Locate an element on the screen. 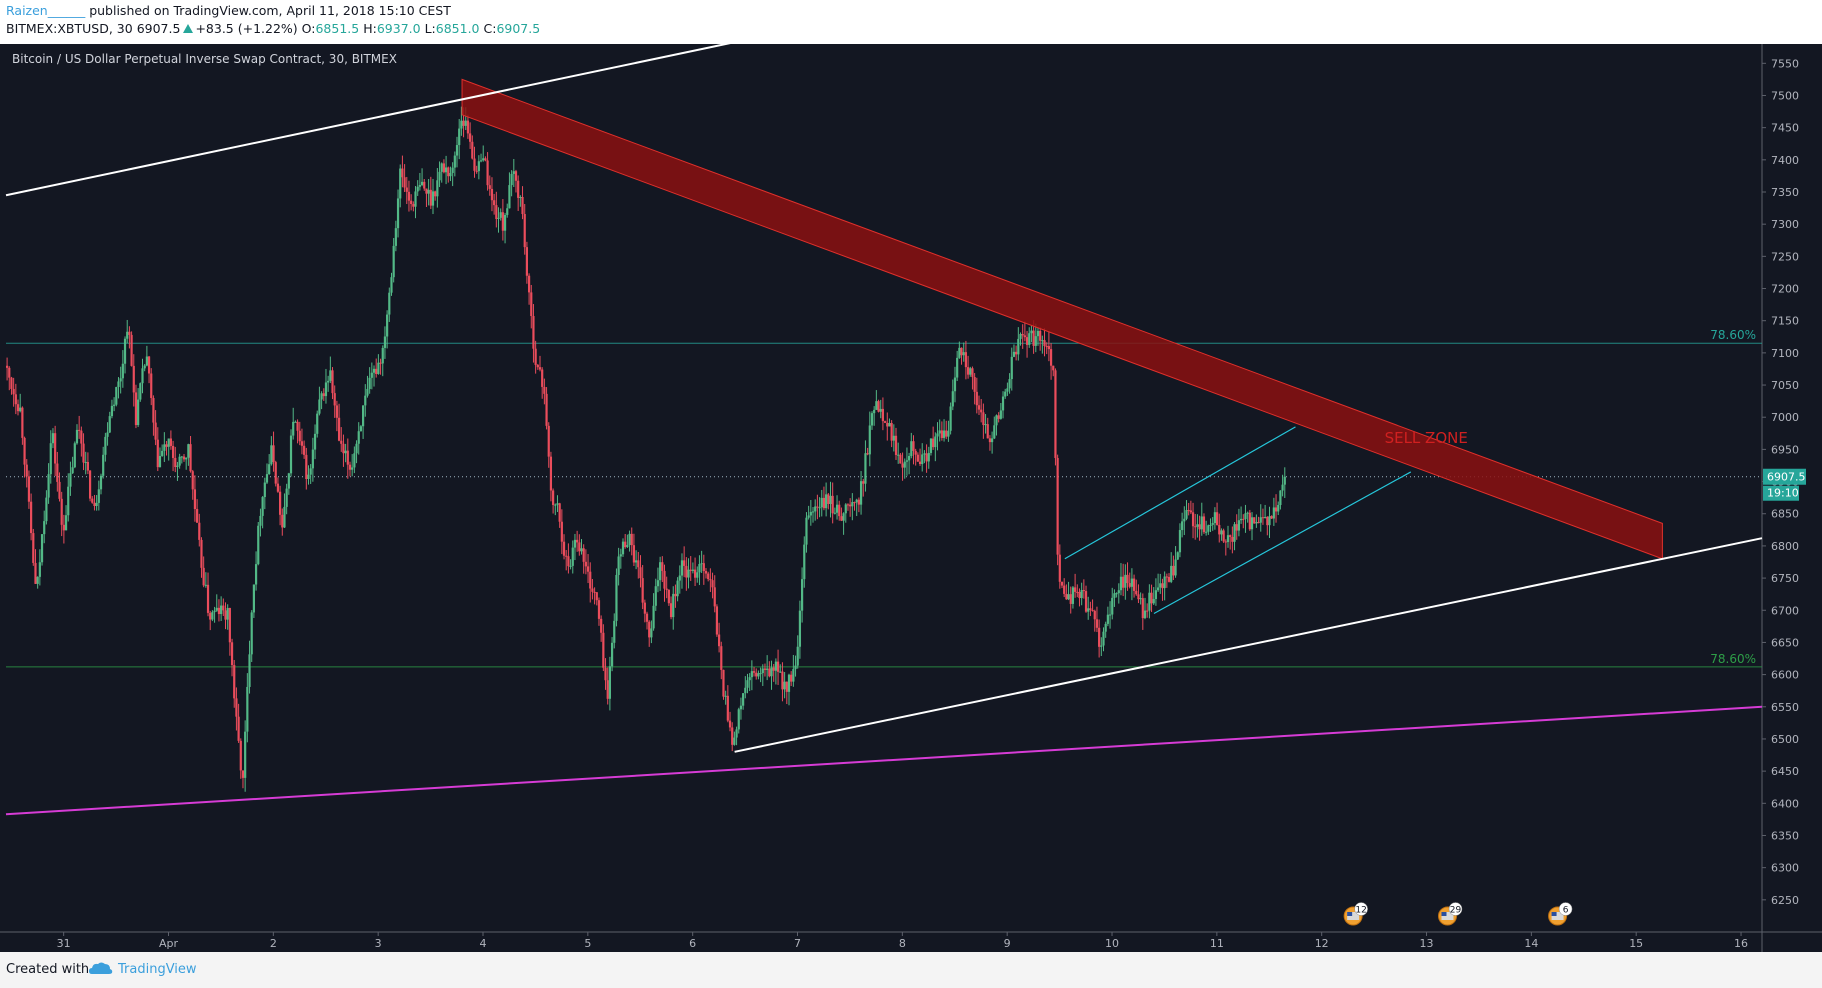 Image resolution: width=1822 pixels, height=988 pixels. y-tick-label: 6750 is located at coordinates (1785, 578).